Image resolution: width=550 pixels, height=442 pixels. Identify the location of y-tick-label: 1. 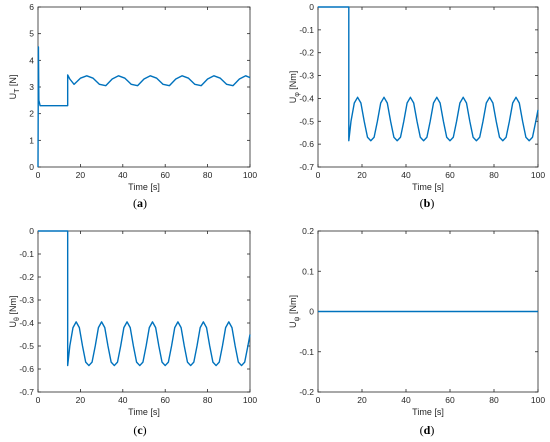
(31, 140).